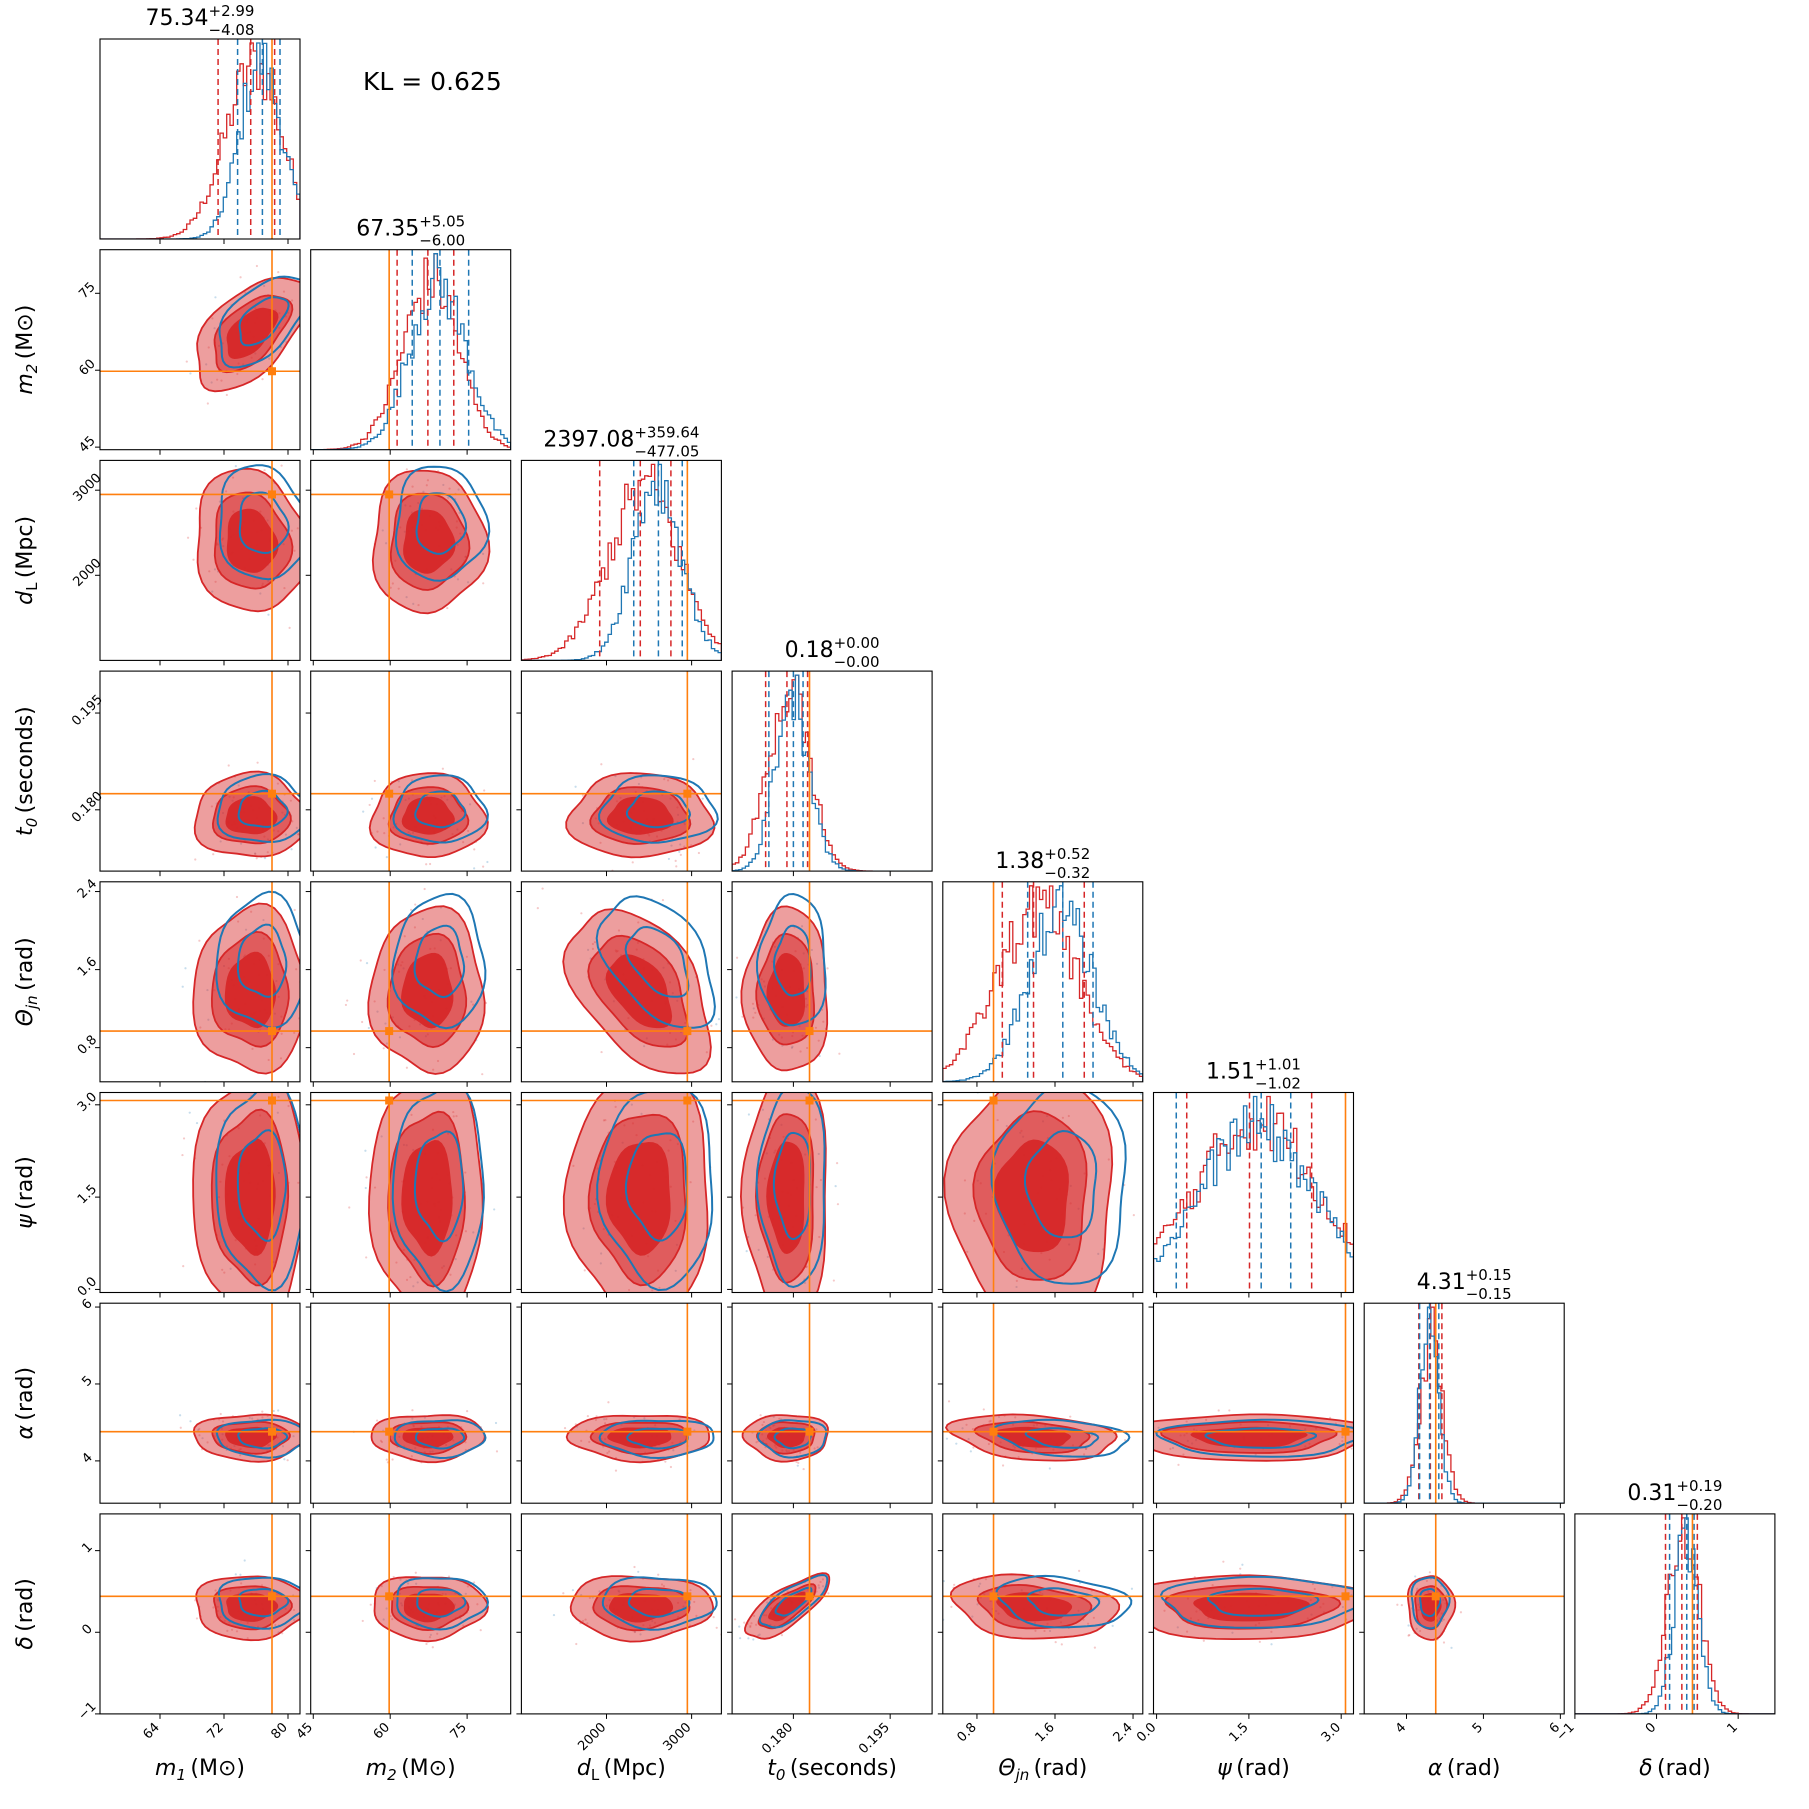 The image size is (1809, 1809). What do you see at coordinates (25, 1221) in the screenshot?
I see `axis-label-symbol: ψ` at bounding box center [25, 1221].